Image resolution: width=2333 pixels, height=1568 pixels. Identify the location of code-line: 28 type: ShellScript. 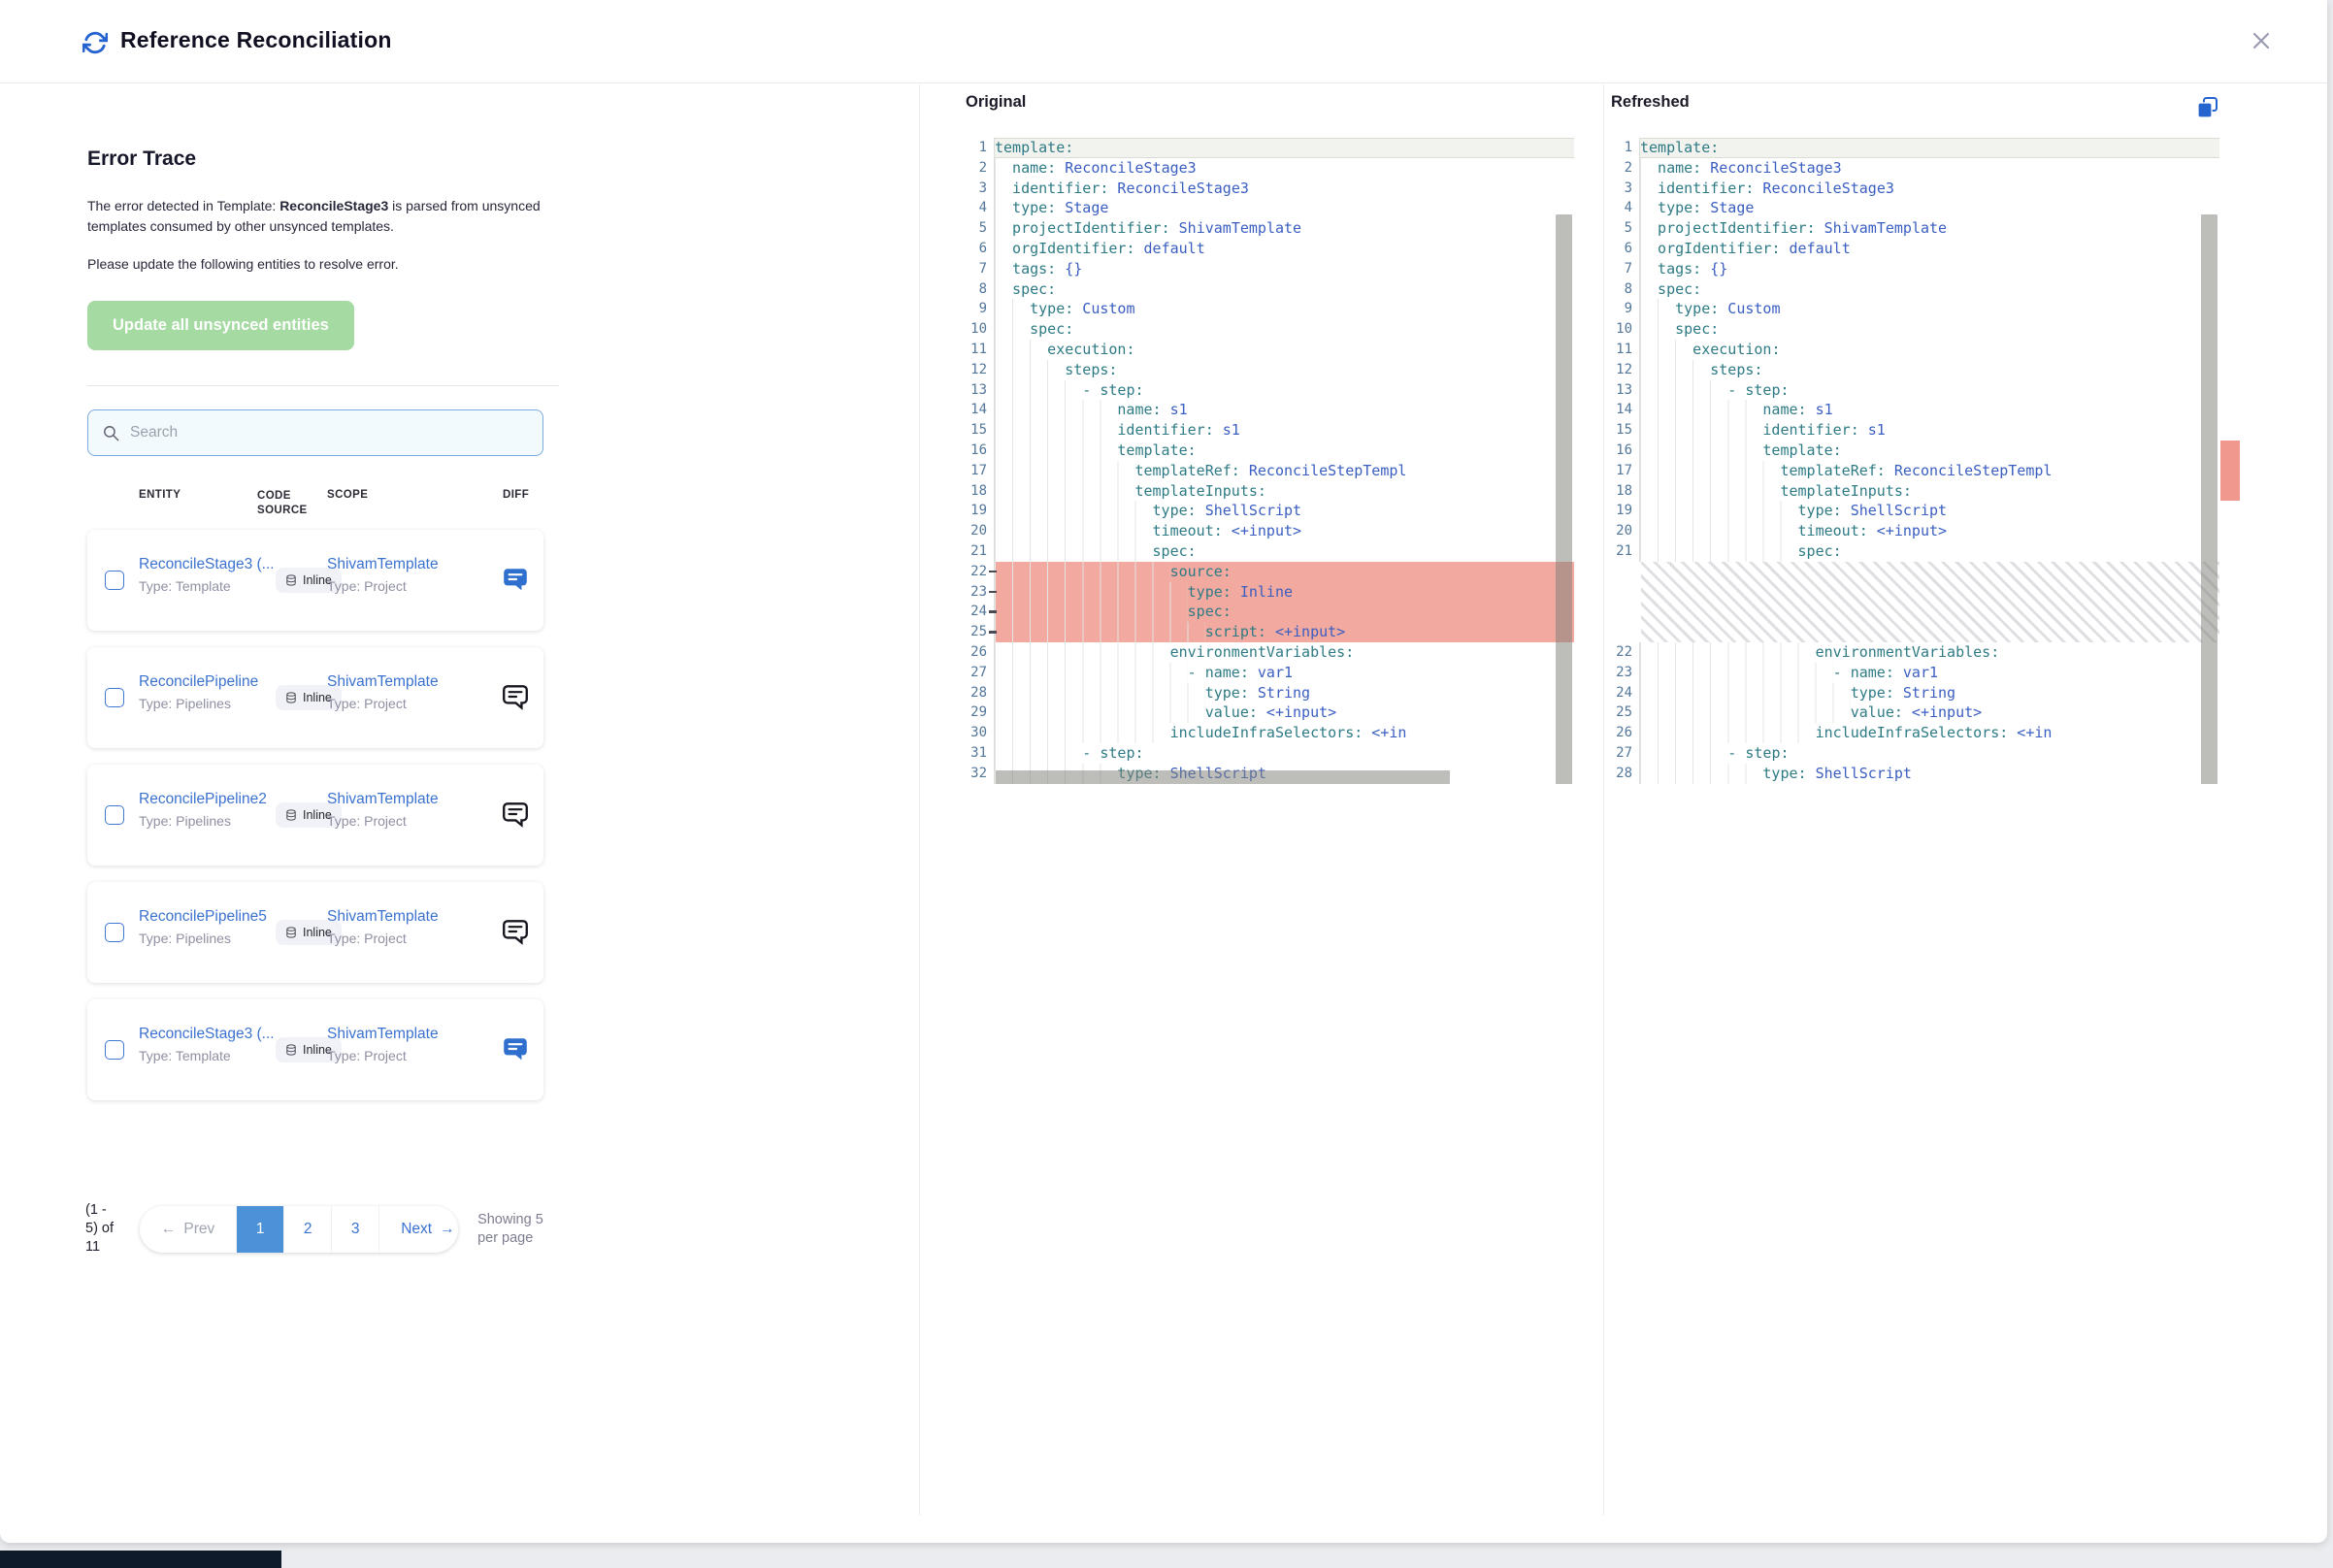
(1915, 773).